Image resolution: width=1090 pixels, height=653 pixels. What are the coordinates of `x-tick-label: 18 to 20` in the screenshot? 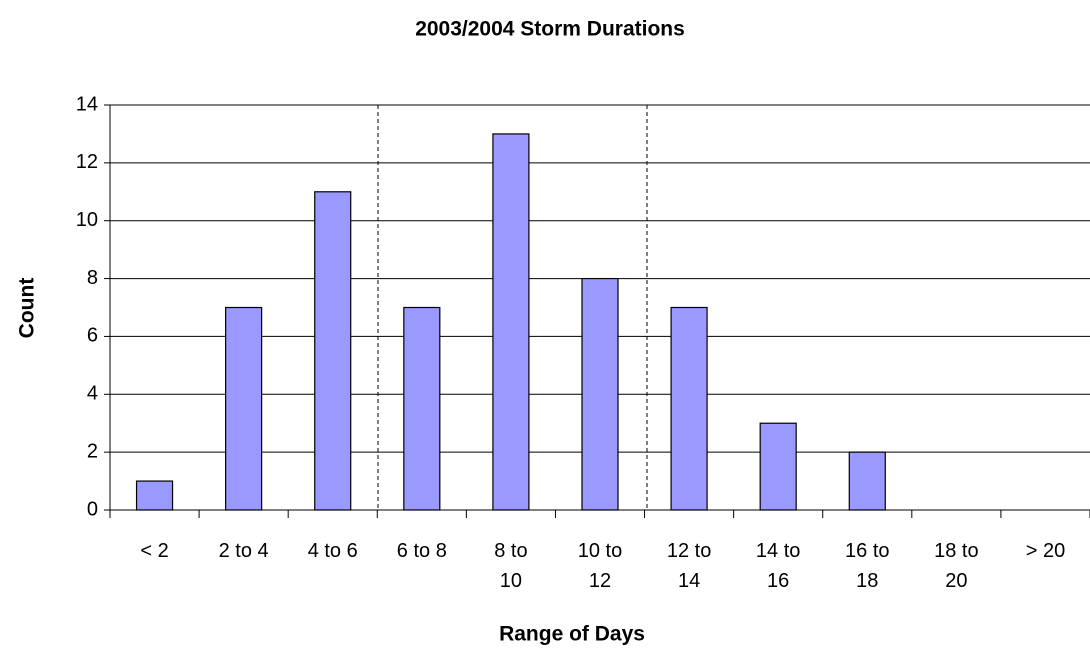 It's located at (956, 566).